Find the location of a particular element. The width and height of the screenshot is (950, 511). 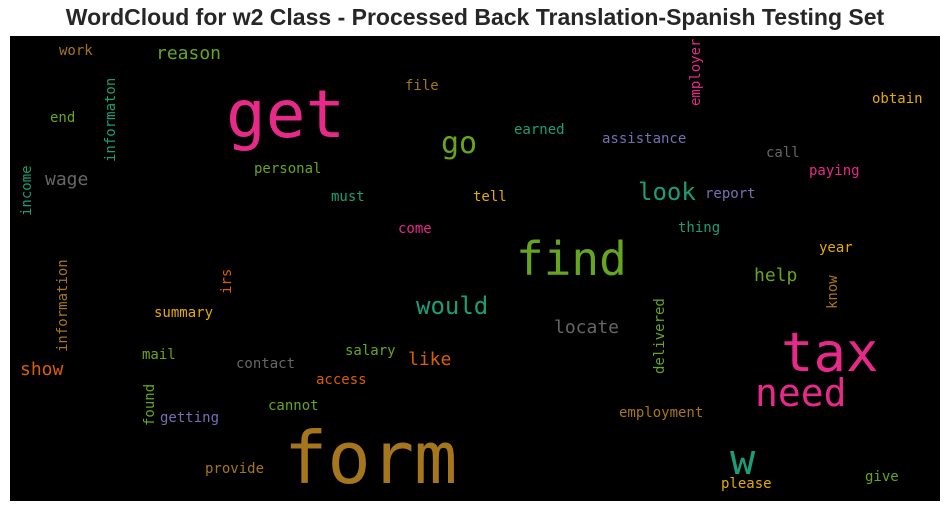

word-summary: summary is located at coordinates (184, 313).